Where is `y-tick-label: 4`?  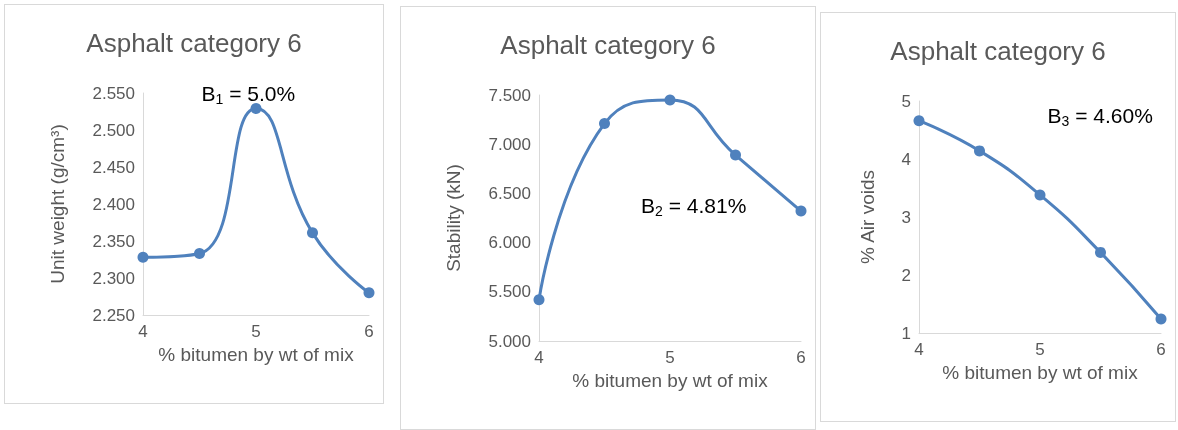
y-tick-label: 4 is located at coordinates (906, 159).